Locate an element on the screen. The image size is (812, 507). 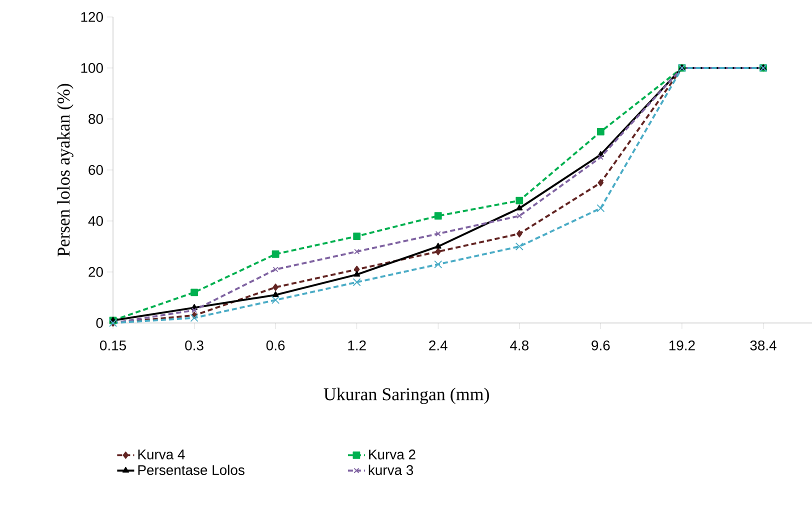
y-axis-title: Persen lolos ayakan (%) is located at coordinates (65, 170).